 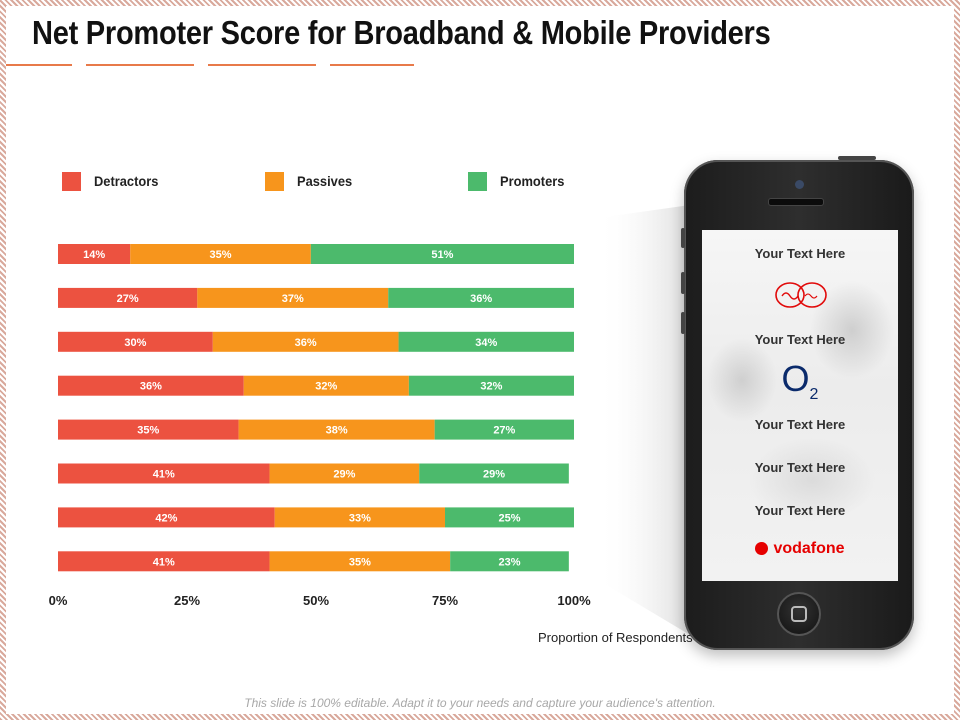 I want to click on x-tick-label-2: 25%, so click(x=187, y=600).